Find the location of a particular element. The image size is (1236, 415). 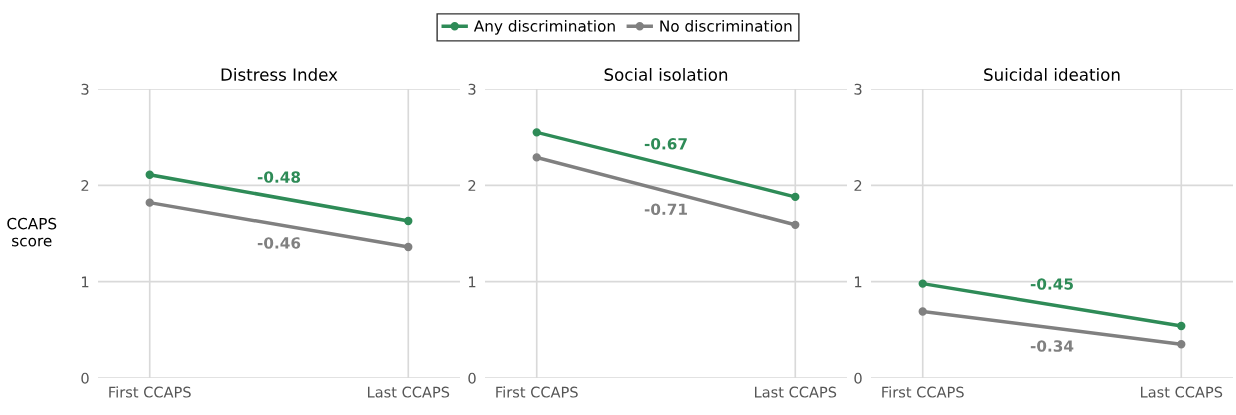

annotation: -0.67 is located at coordinates (665, 144).